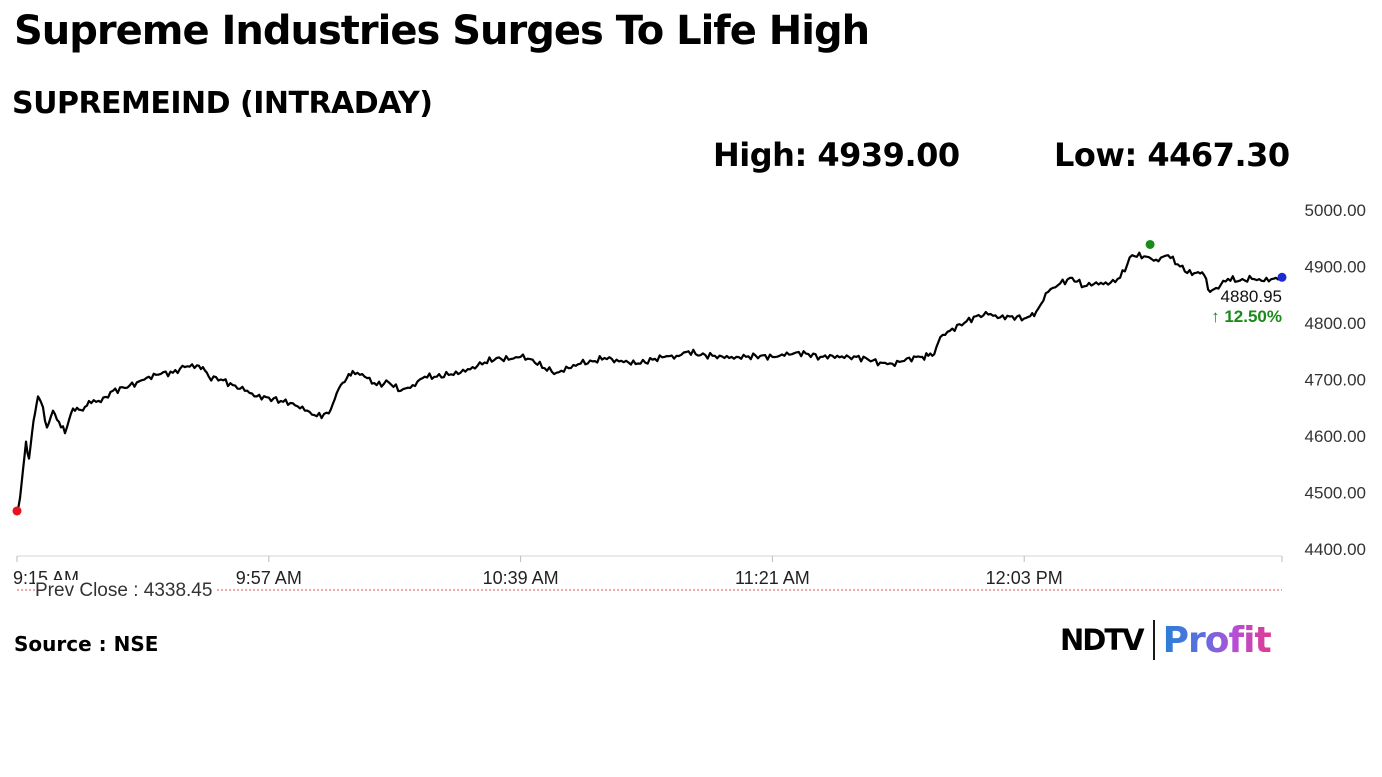  Describe the element at coordinates (222, 103) in the screenshot. I see `chart-subtitle: SUPREMEIND (INTRADAY)` at that location.